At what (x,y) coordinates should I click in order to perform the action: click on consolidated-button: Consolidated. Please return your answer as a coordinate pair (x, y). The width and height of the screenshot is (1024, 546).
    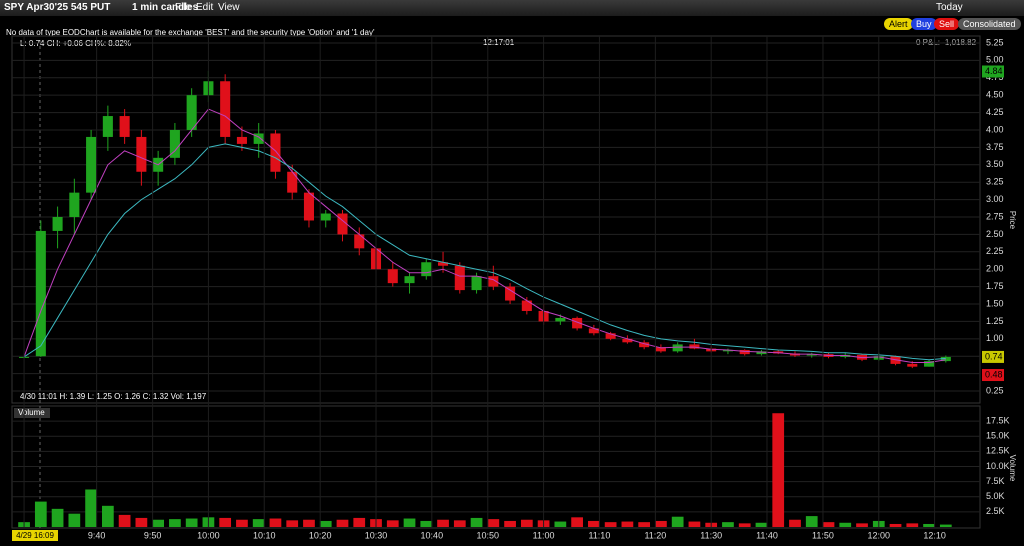
    Looking at the image, I should click on (989, 24).